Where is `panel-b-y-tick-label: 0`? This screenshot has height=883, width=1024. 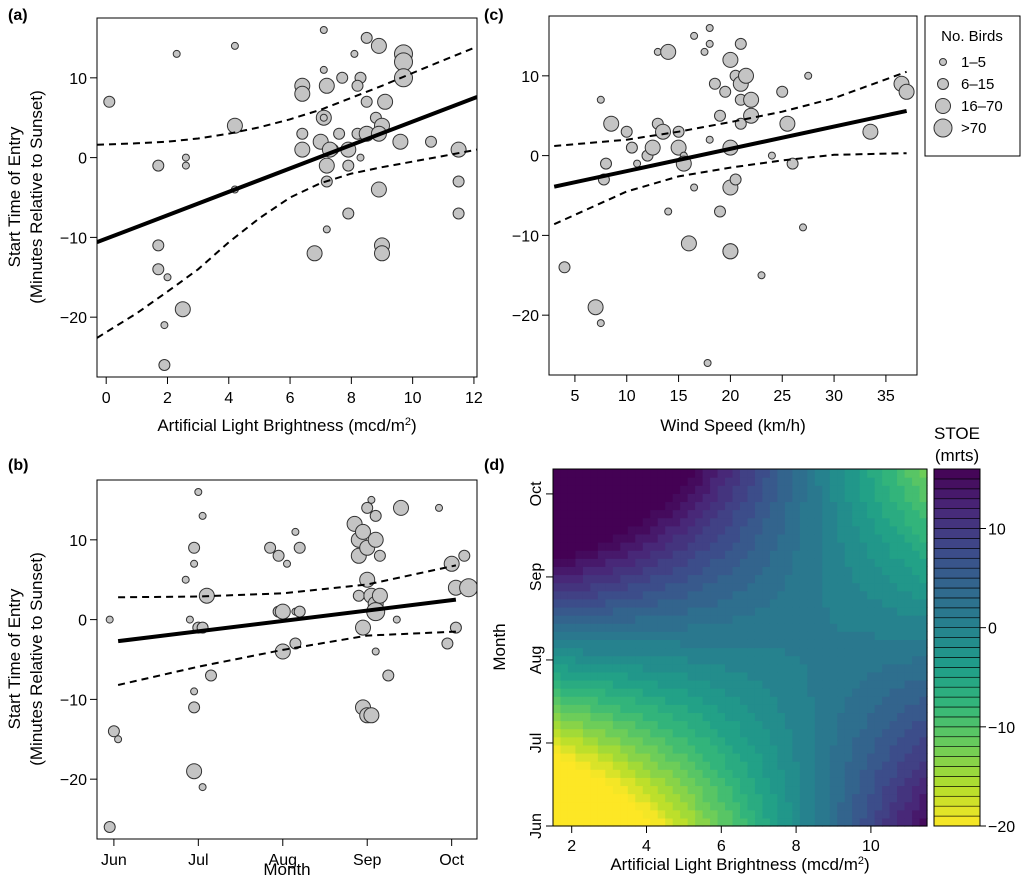 panel-b-y-tick-label: 0 is located at coordinates (82, 621).